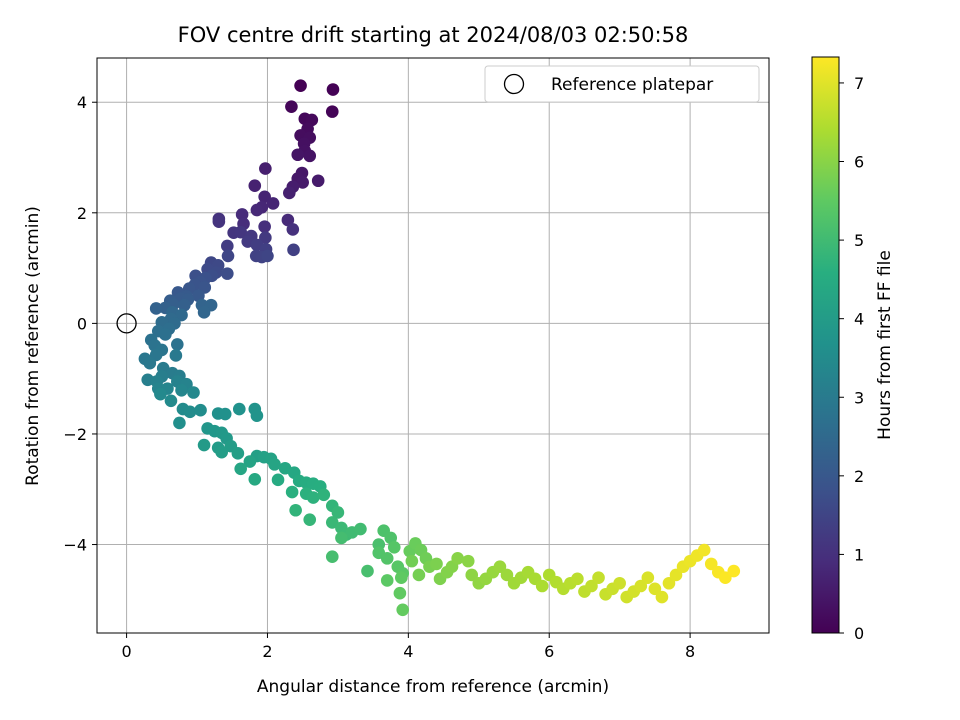 This screenshot has width=960, height=720. I want to click on legend: Reference platepar, so click(622, 84).